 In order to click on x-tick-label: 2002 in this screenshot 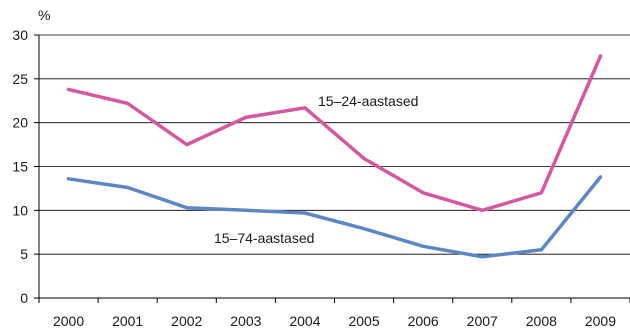, I will do `click(186, 320)`.